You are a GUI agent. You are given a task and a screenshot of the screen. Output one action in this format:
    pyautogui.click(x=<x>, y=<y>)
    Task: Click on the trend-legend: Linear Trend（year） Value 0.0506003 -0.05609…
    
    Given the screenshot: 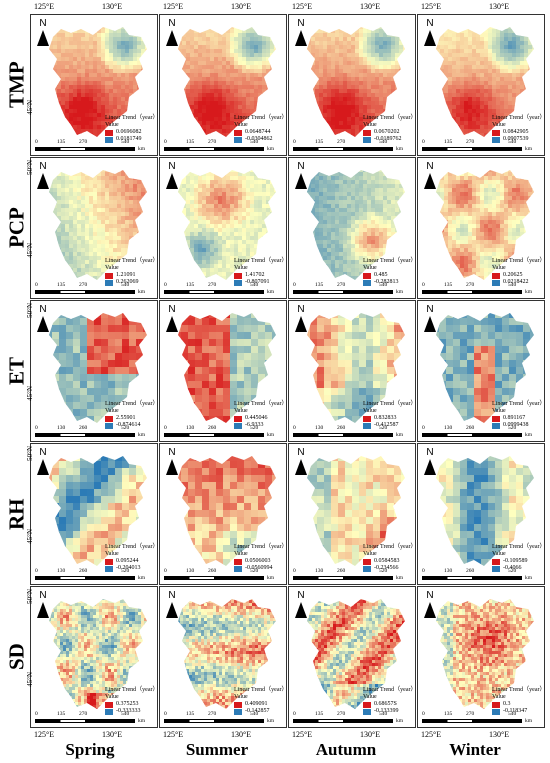 What is the action you would take?
    pyautogui.click(x=260, y=558)
    